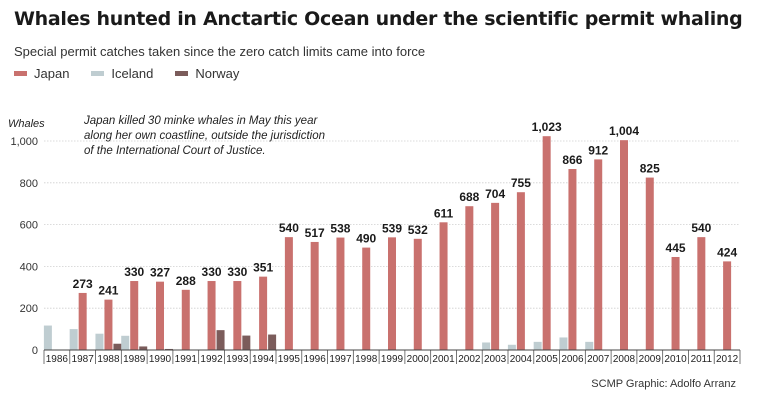 The image size is (764, 404). What do you see at coordinates (598, 359) in the screenshot?
I see `x-tick-label: 2007` at bounding box center [598, 359].